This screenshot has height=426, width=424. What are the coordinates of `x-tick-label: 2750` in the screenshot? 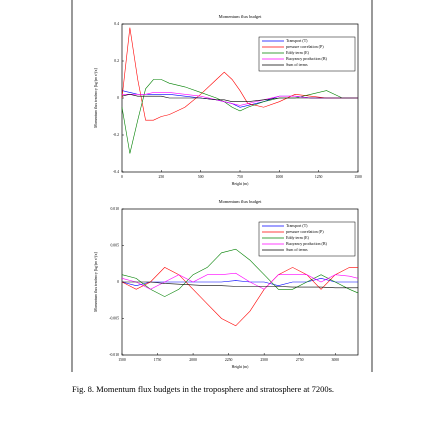 It's located at (300, 360).